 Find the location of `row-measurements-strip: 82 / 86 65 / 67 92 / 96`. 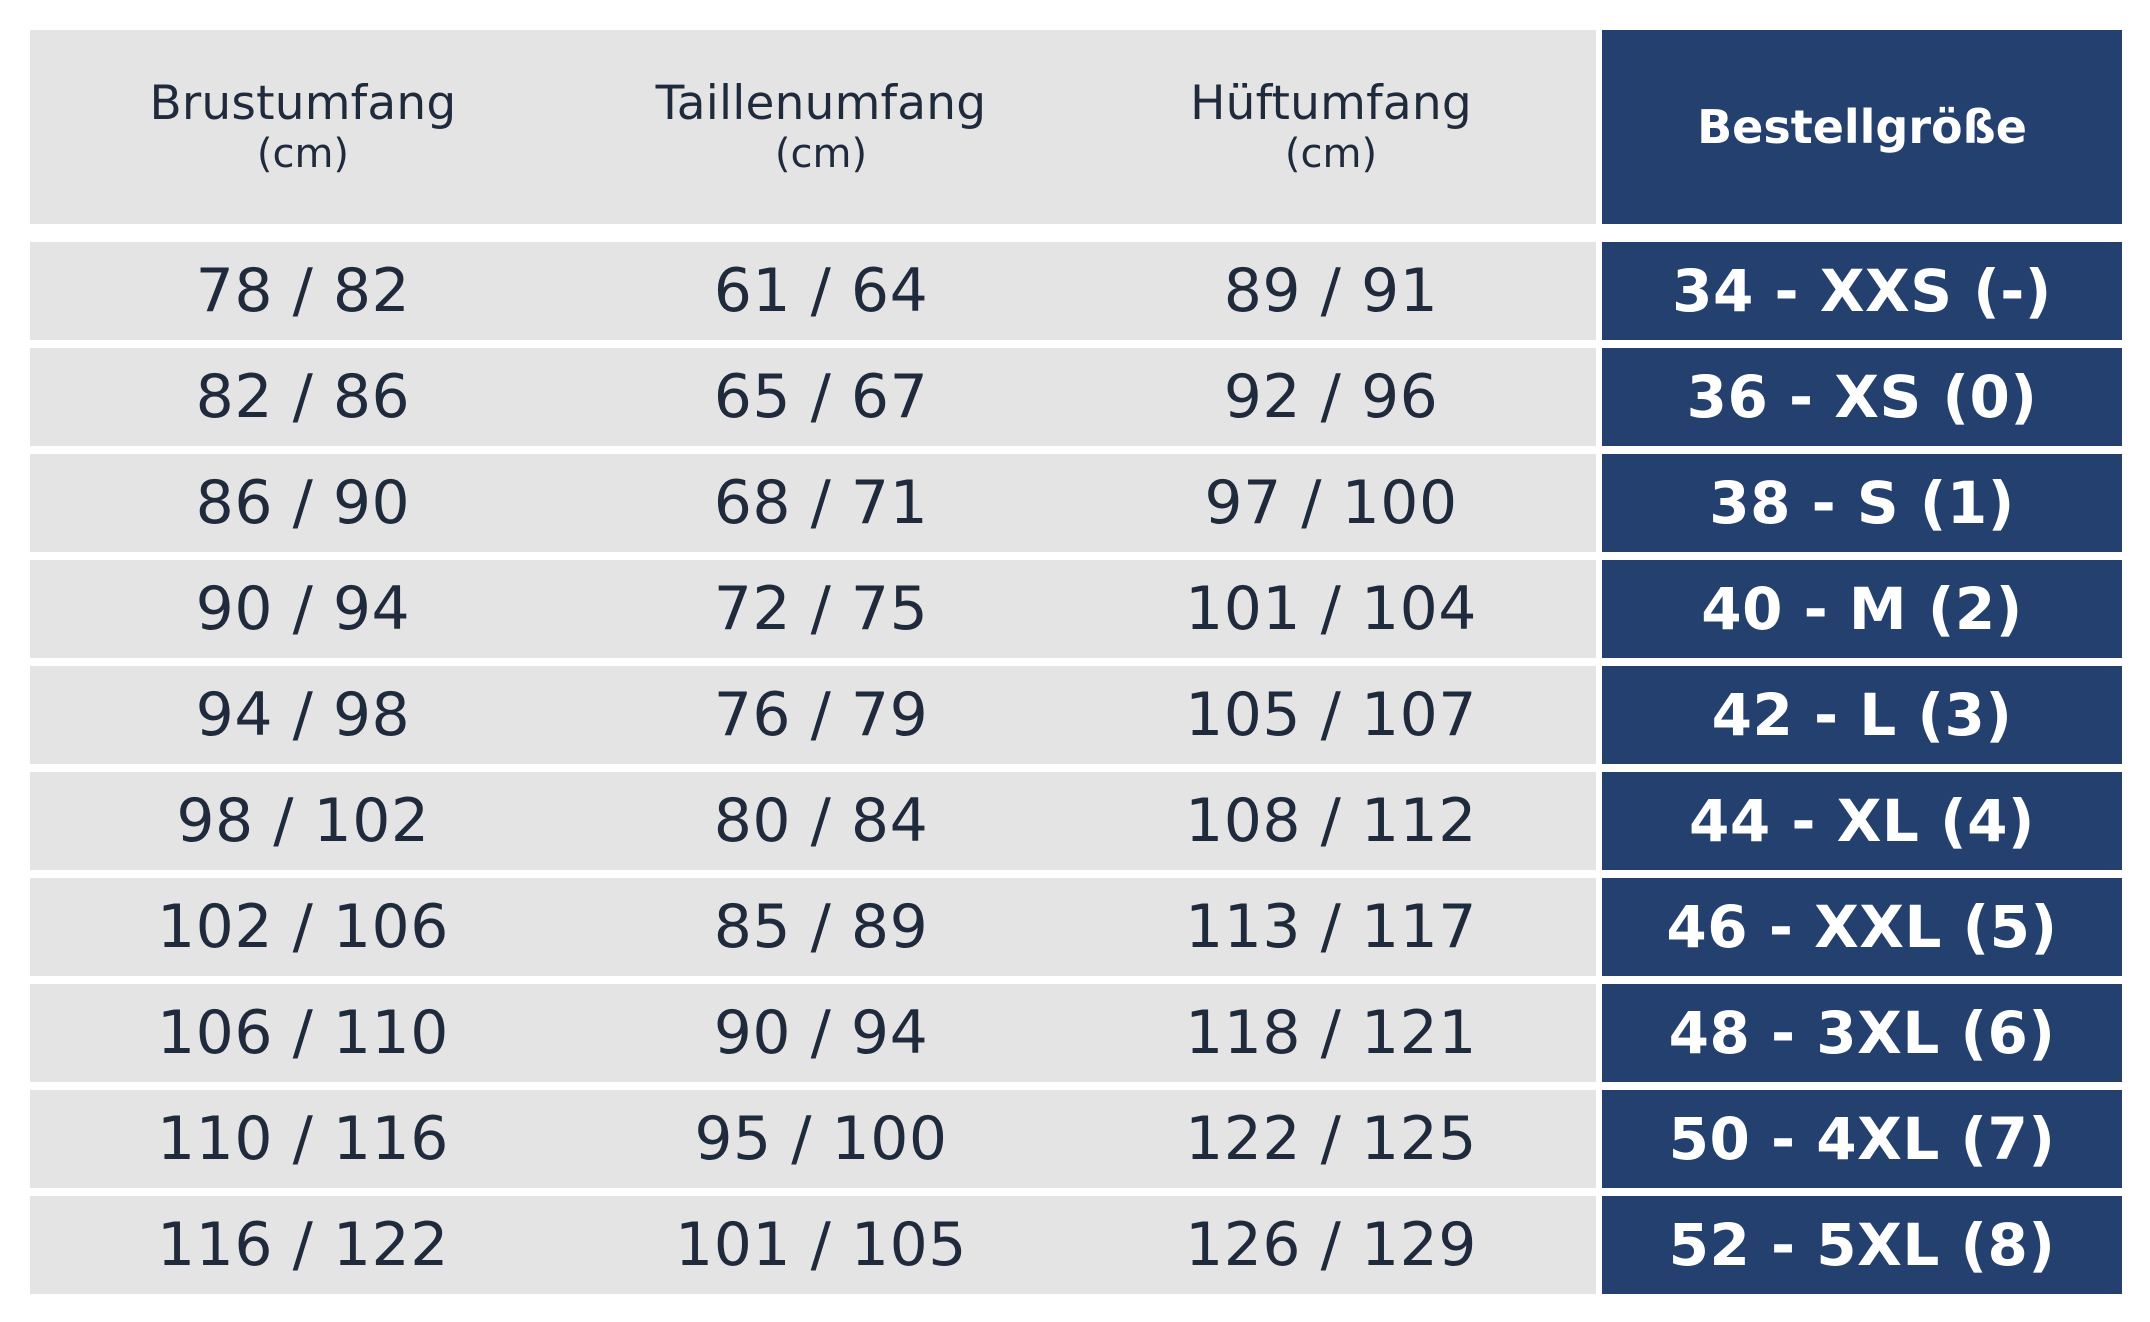

row-measurements-strip: 82 / 86 65 / 67 92 / 96 is located at coordinates (813, 397).